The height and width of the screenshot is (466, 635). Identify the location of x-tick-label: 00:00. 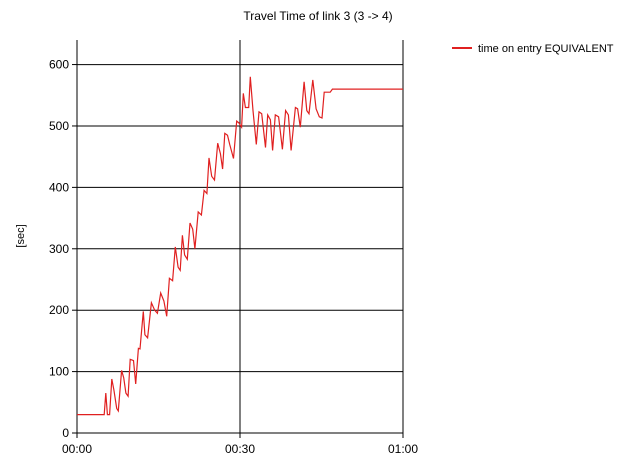
(77, 449).